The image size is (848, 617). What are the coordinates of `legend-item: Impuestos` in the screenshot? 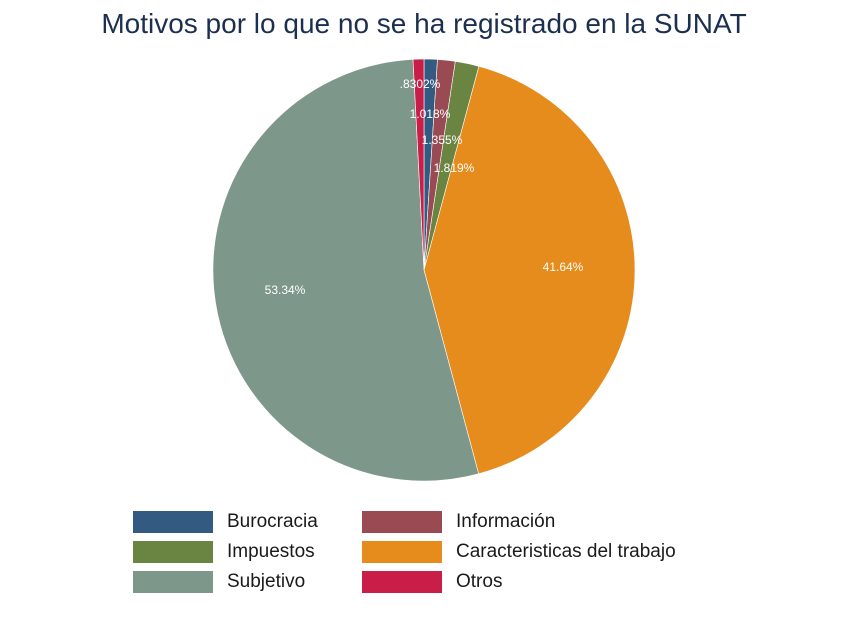 It's located at (224, 552).